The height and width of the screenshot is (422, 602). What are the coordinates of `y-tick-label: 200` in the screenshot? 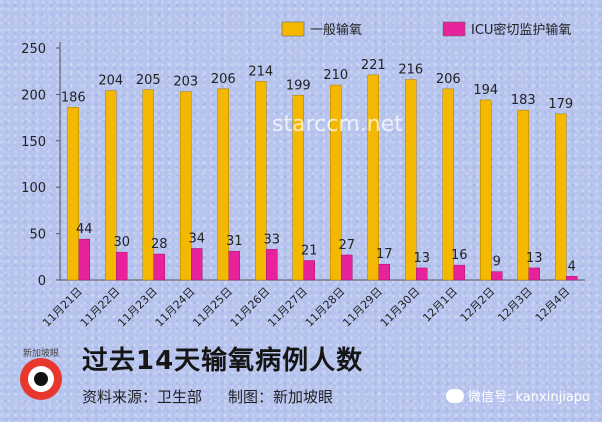 It's located at (33, 95).